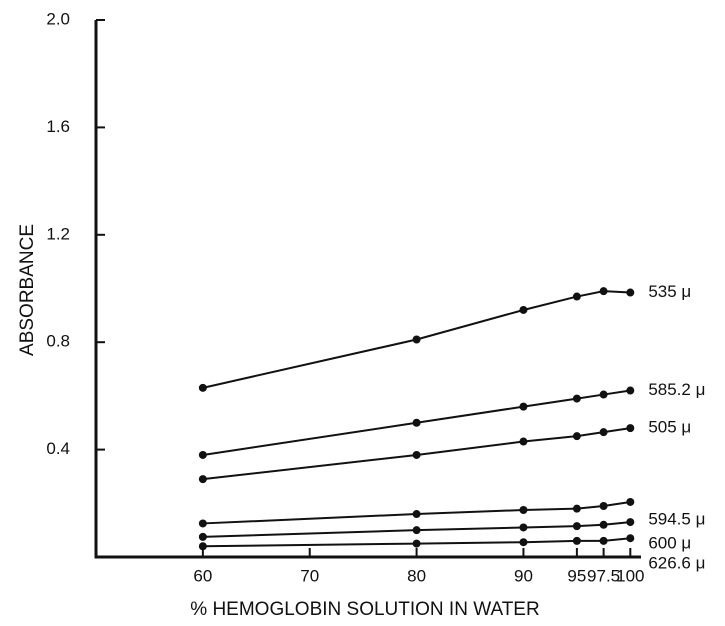 This screenshot has height=626, width=725. What do you see at coordinates (603, 575) in the screenshot?
I see `x-tick-label: 97.5` at bounding box center [603, 575].